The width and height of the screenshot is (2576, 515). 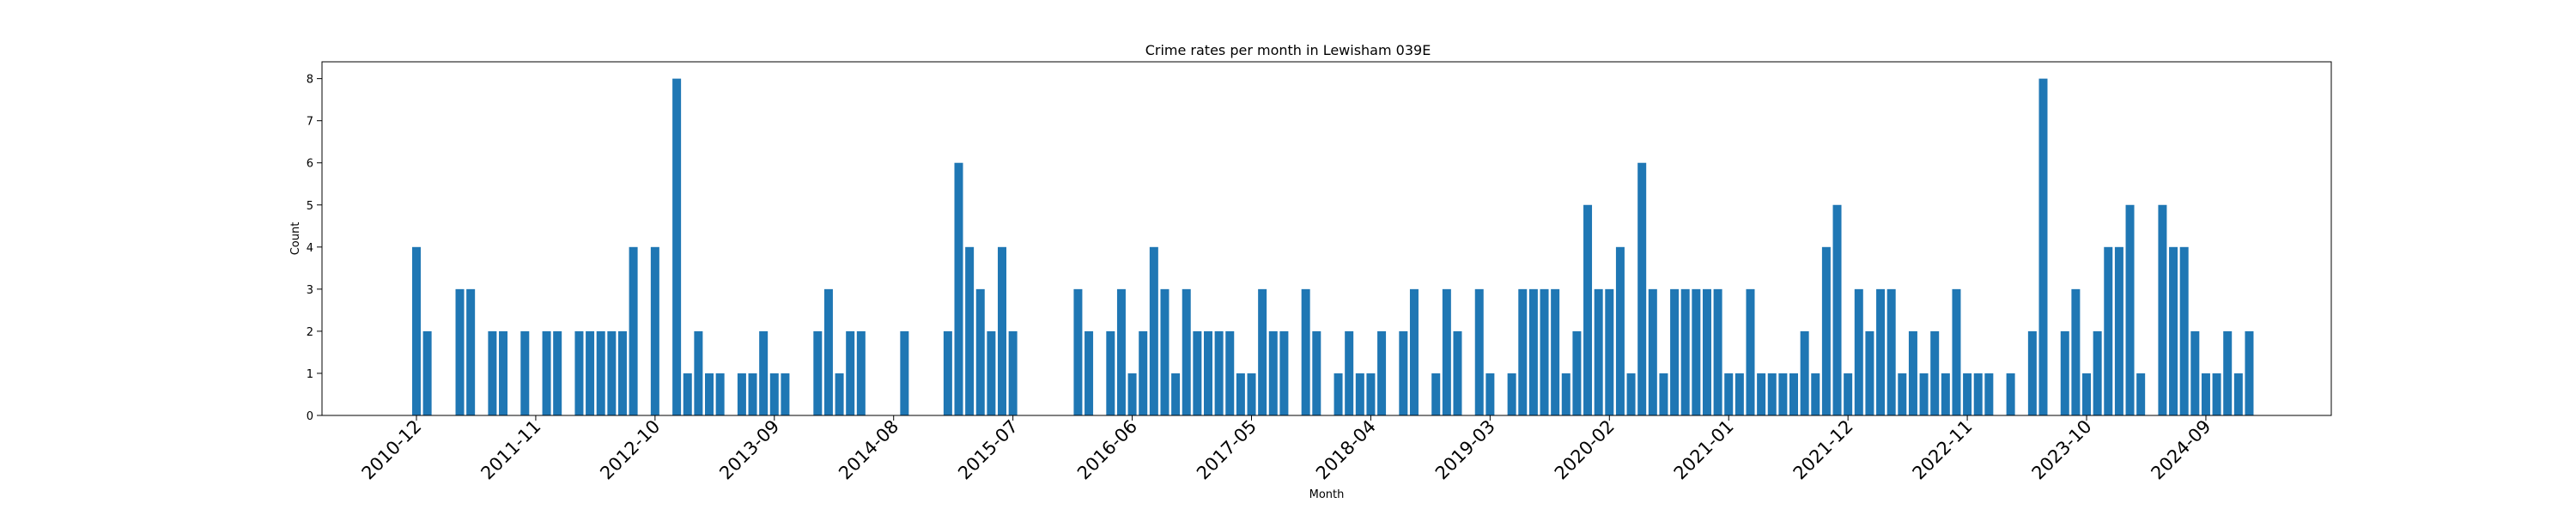 What do you see at coordinates (868, 450) in the screenshot?
I see `x-tick-label-2014-08: 2014-08` at bounding box center [868, 450].